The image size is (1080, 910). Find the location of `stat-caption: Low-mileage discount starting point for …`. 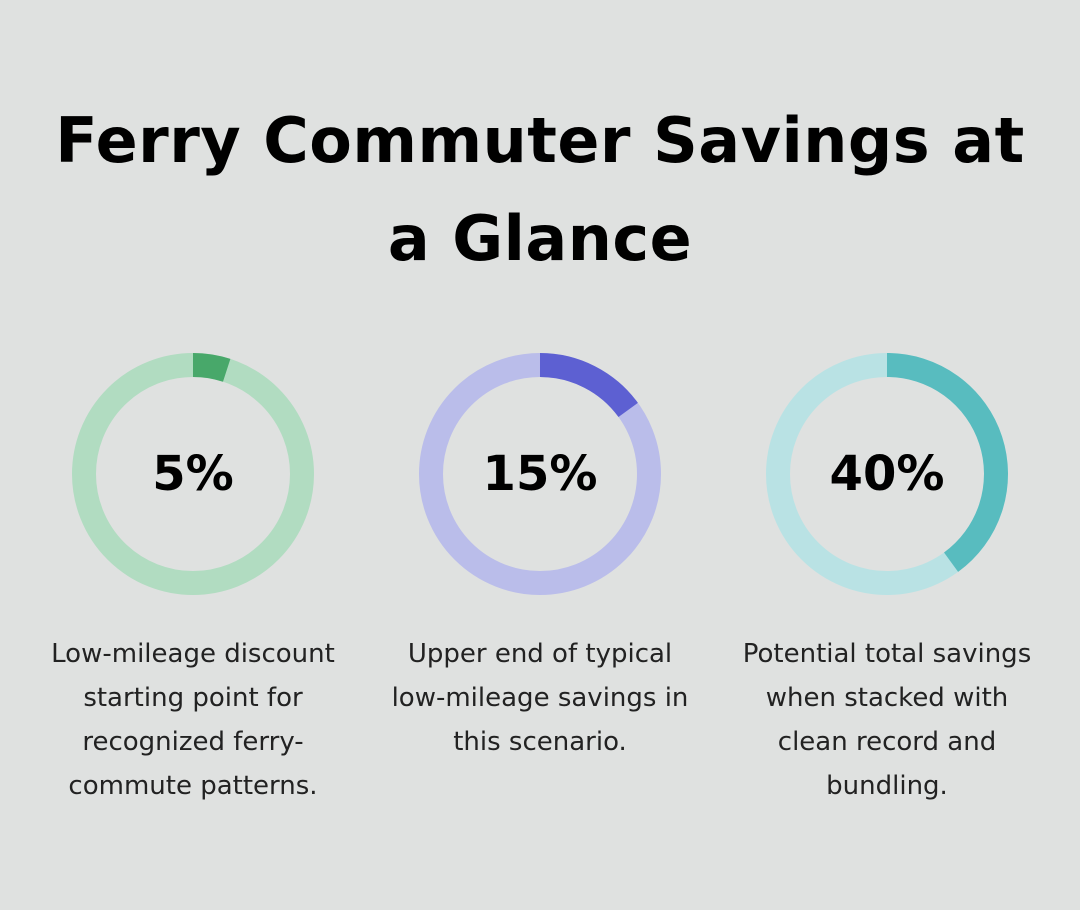

stat-caption: Low-mileage discount starting point for … is located at coordinates (193, 720).